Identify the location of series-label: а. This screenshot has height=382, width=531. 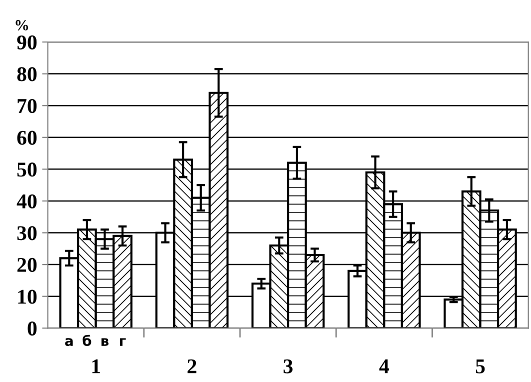
(69, 342).